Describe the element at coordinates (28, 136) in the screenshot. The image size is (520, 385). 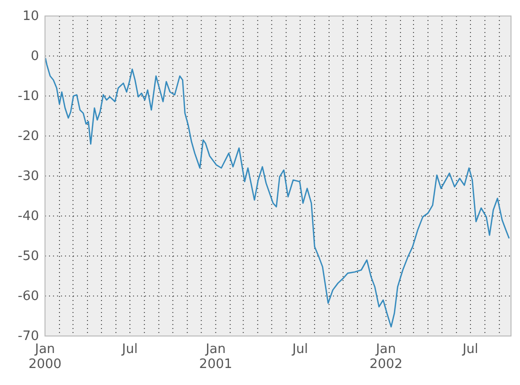
I see `y-tick-label: -20` at that location.